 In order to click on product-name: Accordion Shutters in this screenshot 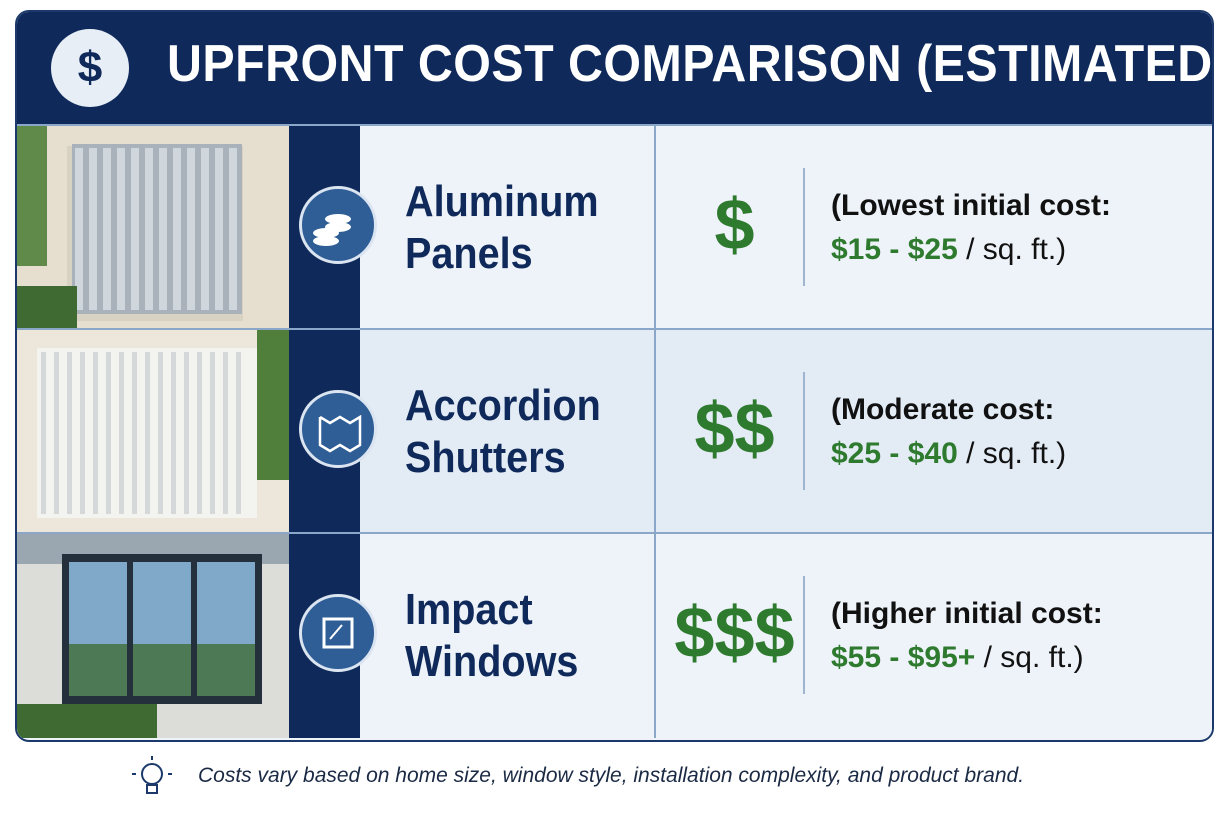, I will do `click(503, 431)`.